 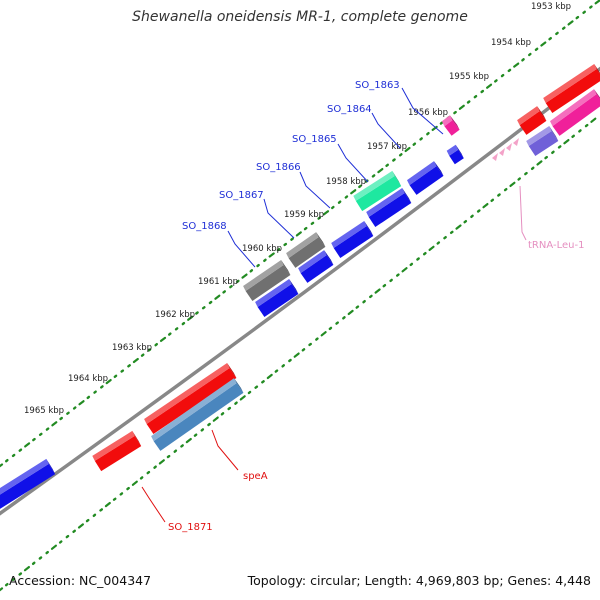 I want to click on gene-so1865-top, so click(x=374, y=185).